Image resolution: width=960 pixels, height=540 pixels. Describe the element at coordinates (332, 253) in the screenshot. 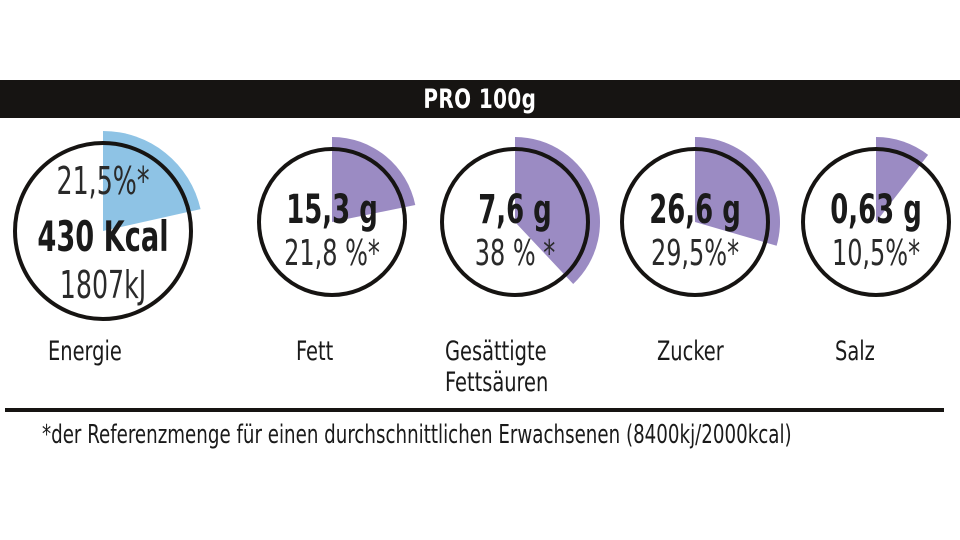

I see `fett-percent: 21,8 %*` at that location.